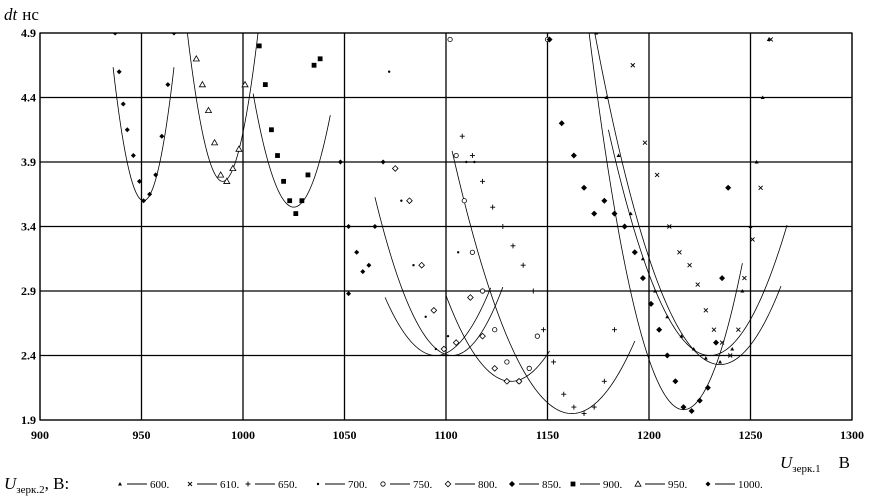 The width and height of the screenshot is (883, 499). What do you see at coordinates (423, 485) in the screenshot?
I see `legend-label: 750.` at bounding box center [423, 485].